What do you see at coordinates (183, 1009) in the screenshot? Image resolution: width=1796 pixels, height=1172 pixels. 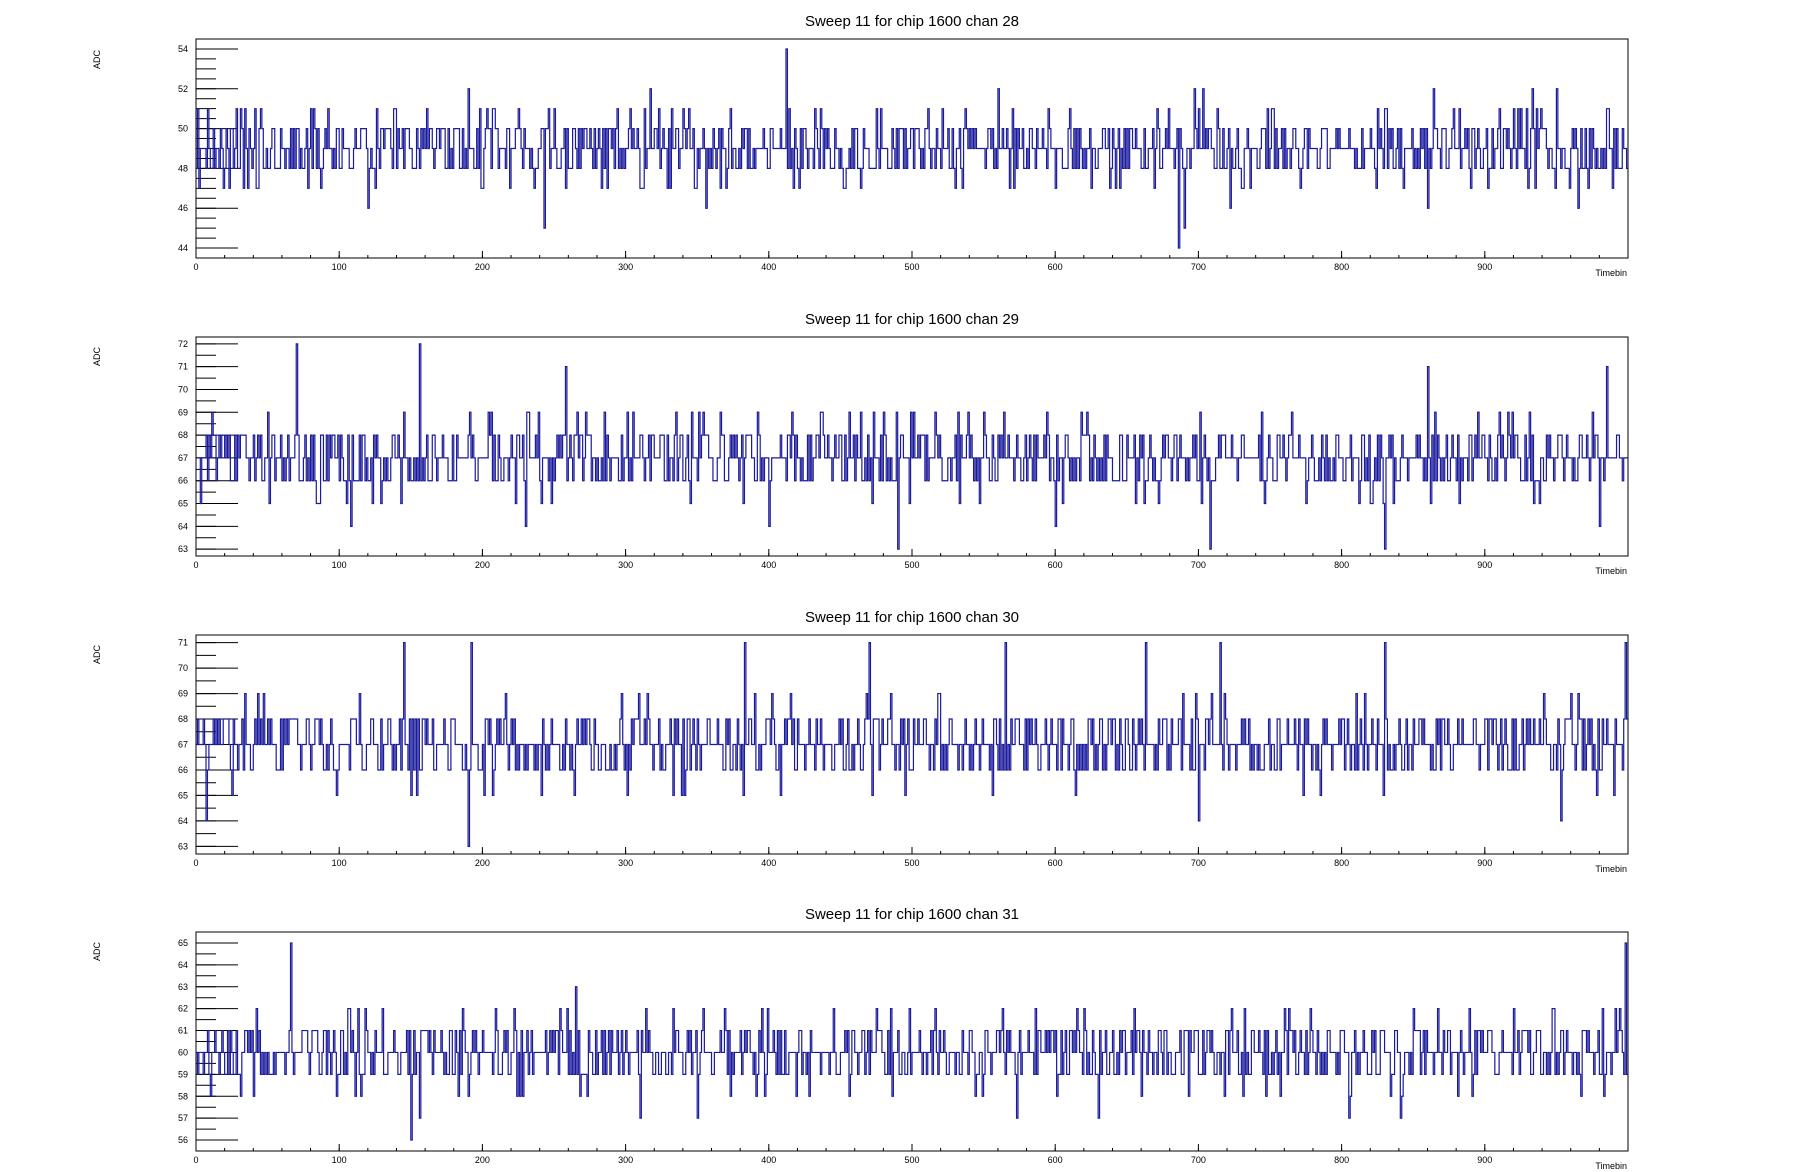 I see `y-tick-label: 62` at bounding box center [183, 1009].